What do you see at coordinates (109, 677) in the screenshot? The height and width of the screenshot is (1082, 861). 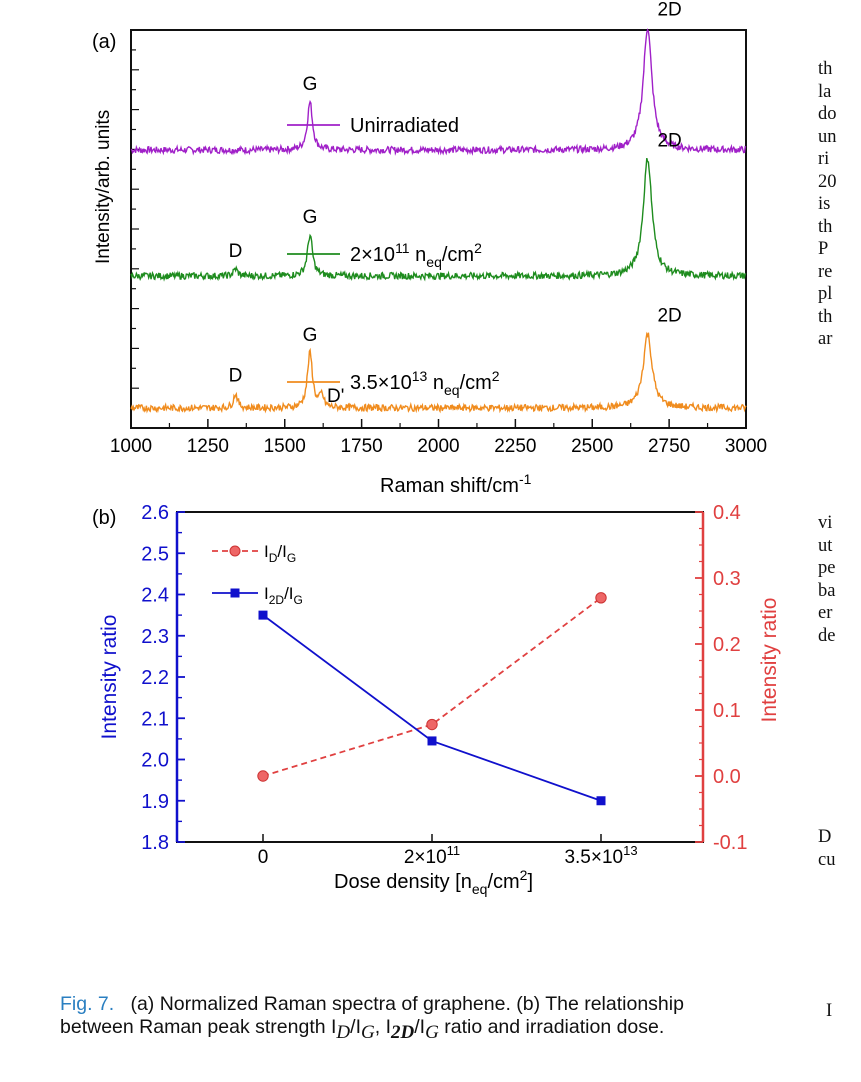 I see `panel-b-left-axis-label: Intensity ratio` at bounding box center [109, 677].